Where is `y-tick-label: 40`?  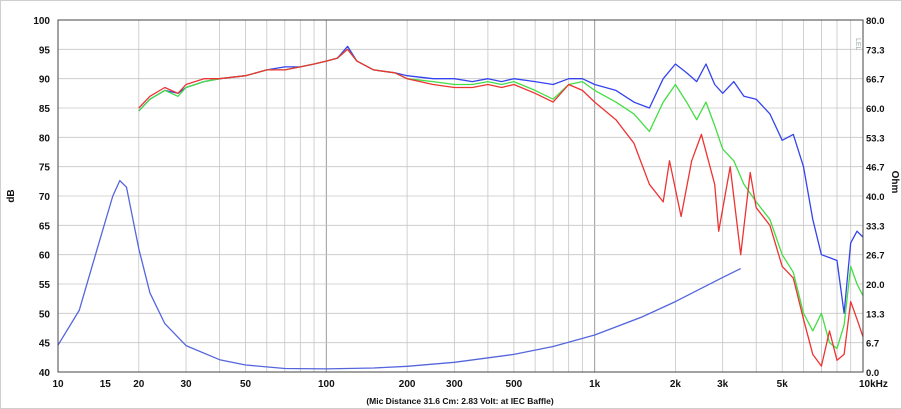 y-tick-label: 40 is located at coordinates (45, 373).